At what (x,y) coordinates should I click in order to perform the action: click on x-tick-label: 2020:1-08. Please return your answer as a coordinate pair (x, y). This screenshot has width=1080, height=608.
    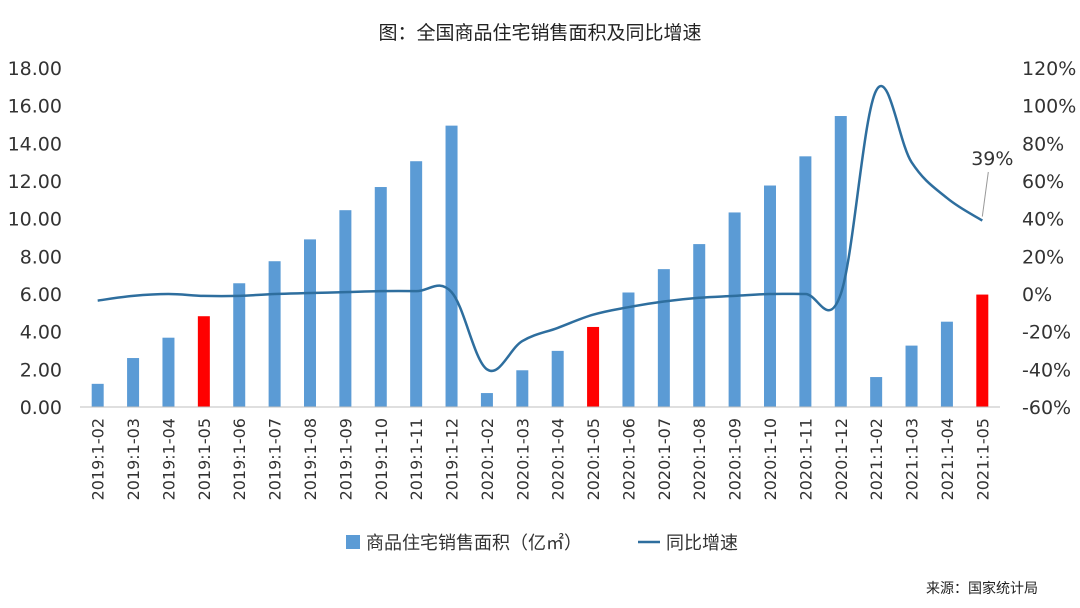
    Looking at the image, I should click on (699, 459).